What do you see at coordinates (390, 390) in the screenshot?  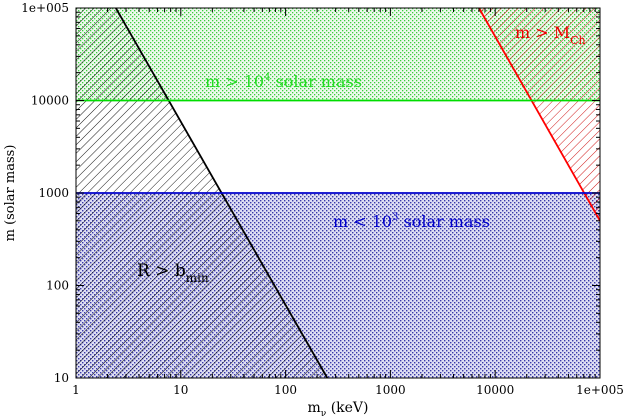 I see `x-tick-label: 1000` at bounding box center [390, 390].